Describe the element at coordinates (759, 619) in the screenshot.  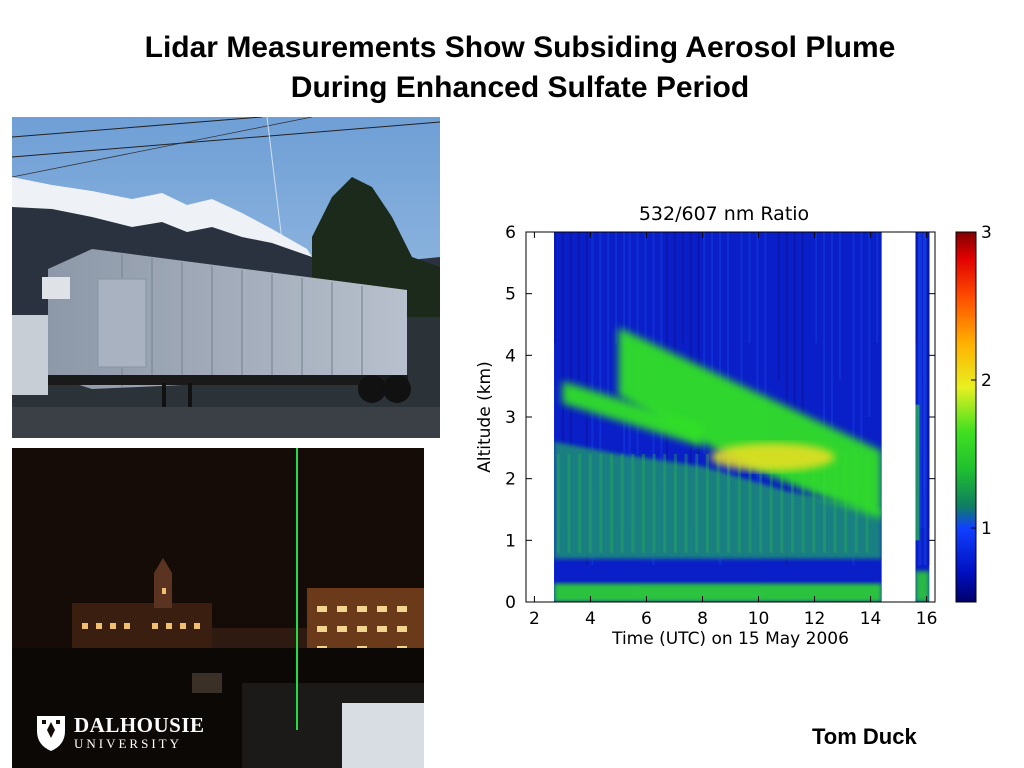
I see `x-tick-label: 10` at that location.